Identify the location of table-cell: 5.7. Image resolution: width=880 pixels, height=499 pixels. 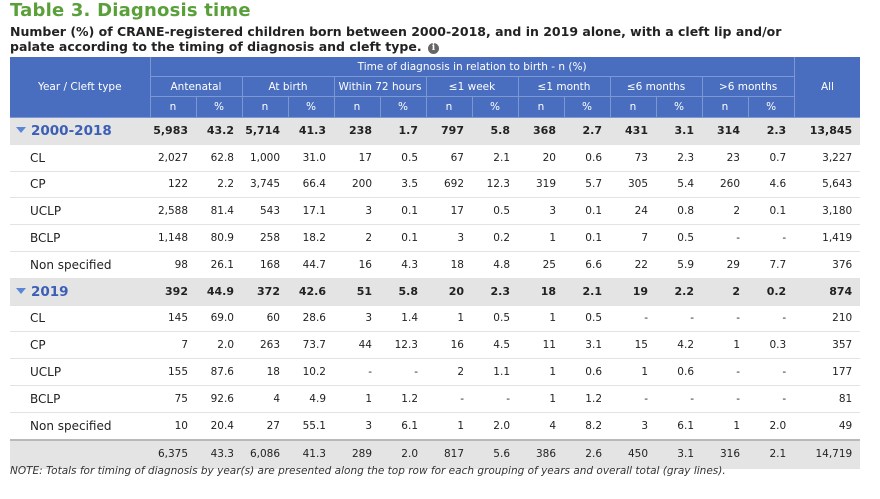
(587, 185).